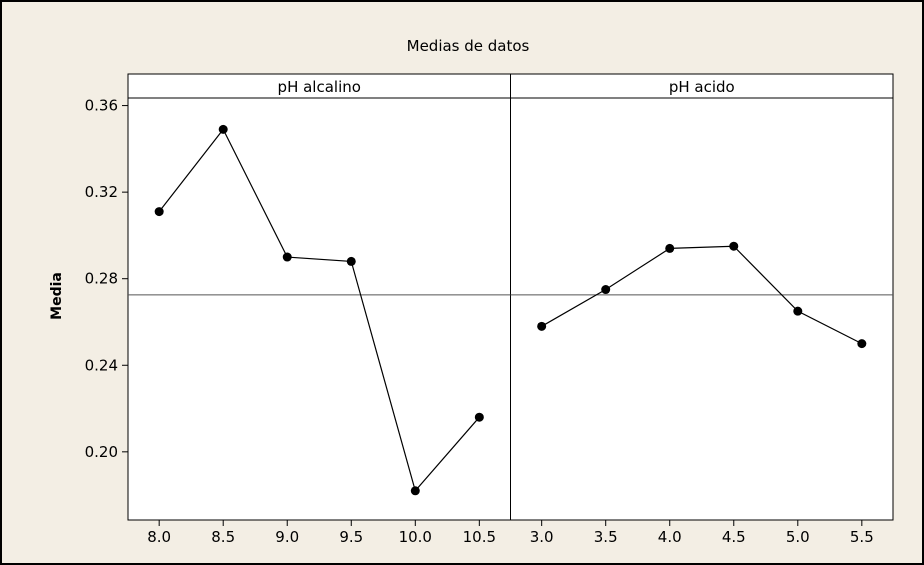 This screenshot has height=565, width=924. Describe the element at coordinates (542, 537) in the screenshot. I see `x-tick-label: 3.0` at that location.